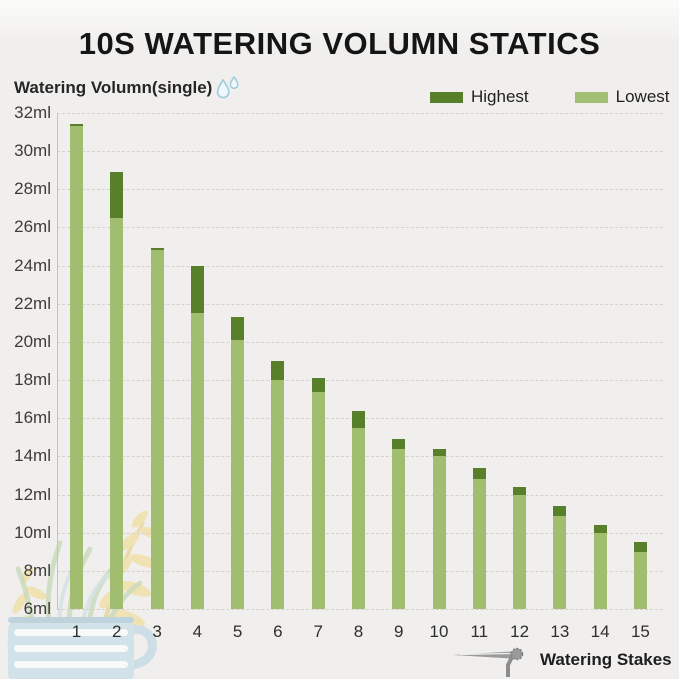  Describe the element at coordinates (520, 631) in the screenshot. I see `x-tick-label-12: 12` at that location.